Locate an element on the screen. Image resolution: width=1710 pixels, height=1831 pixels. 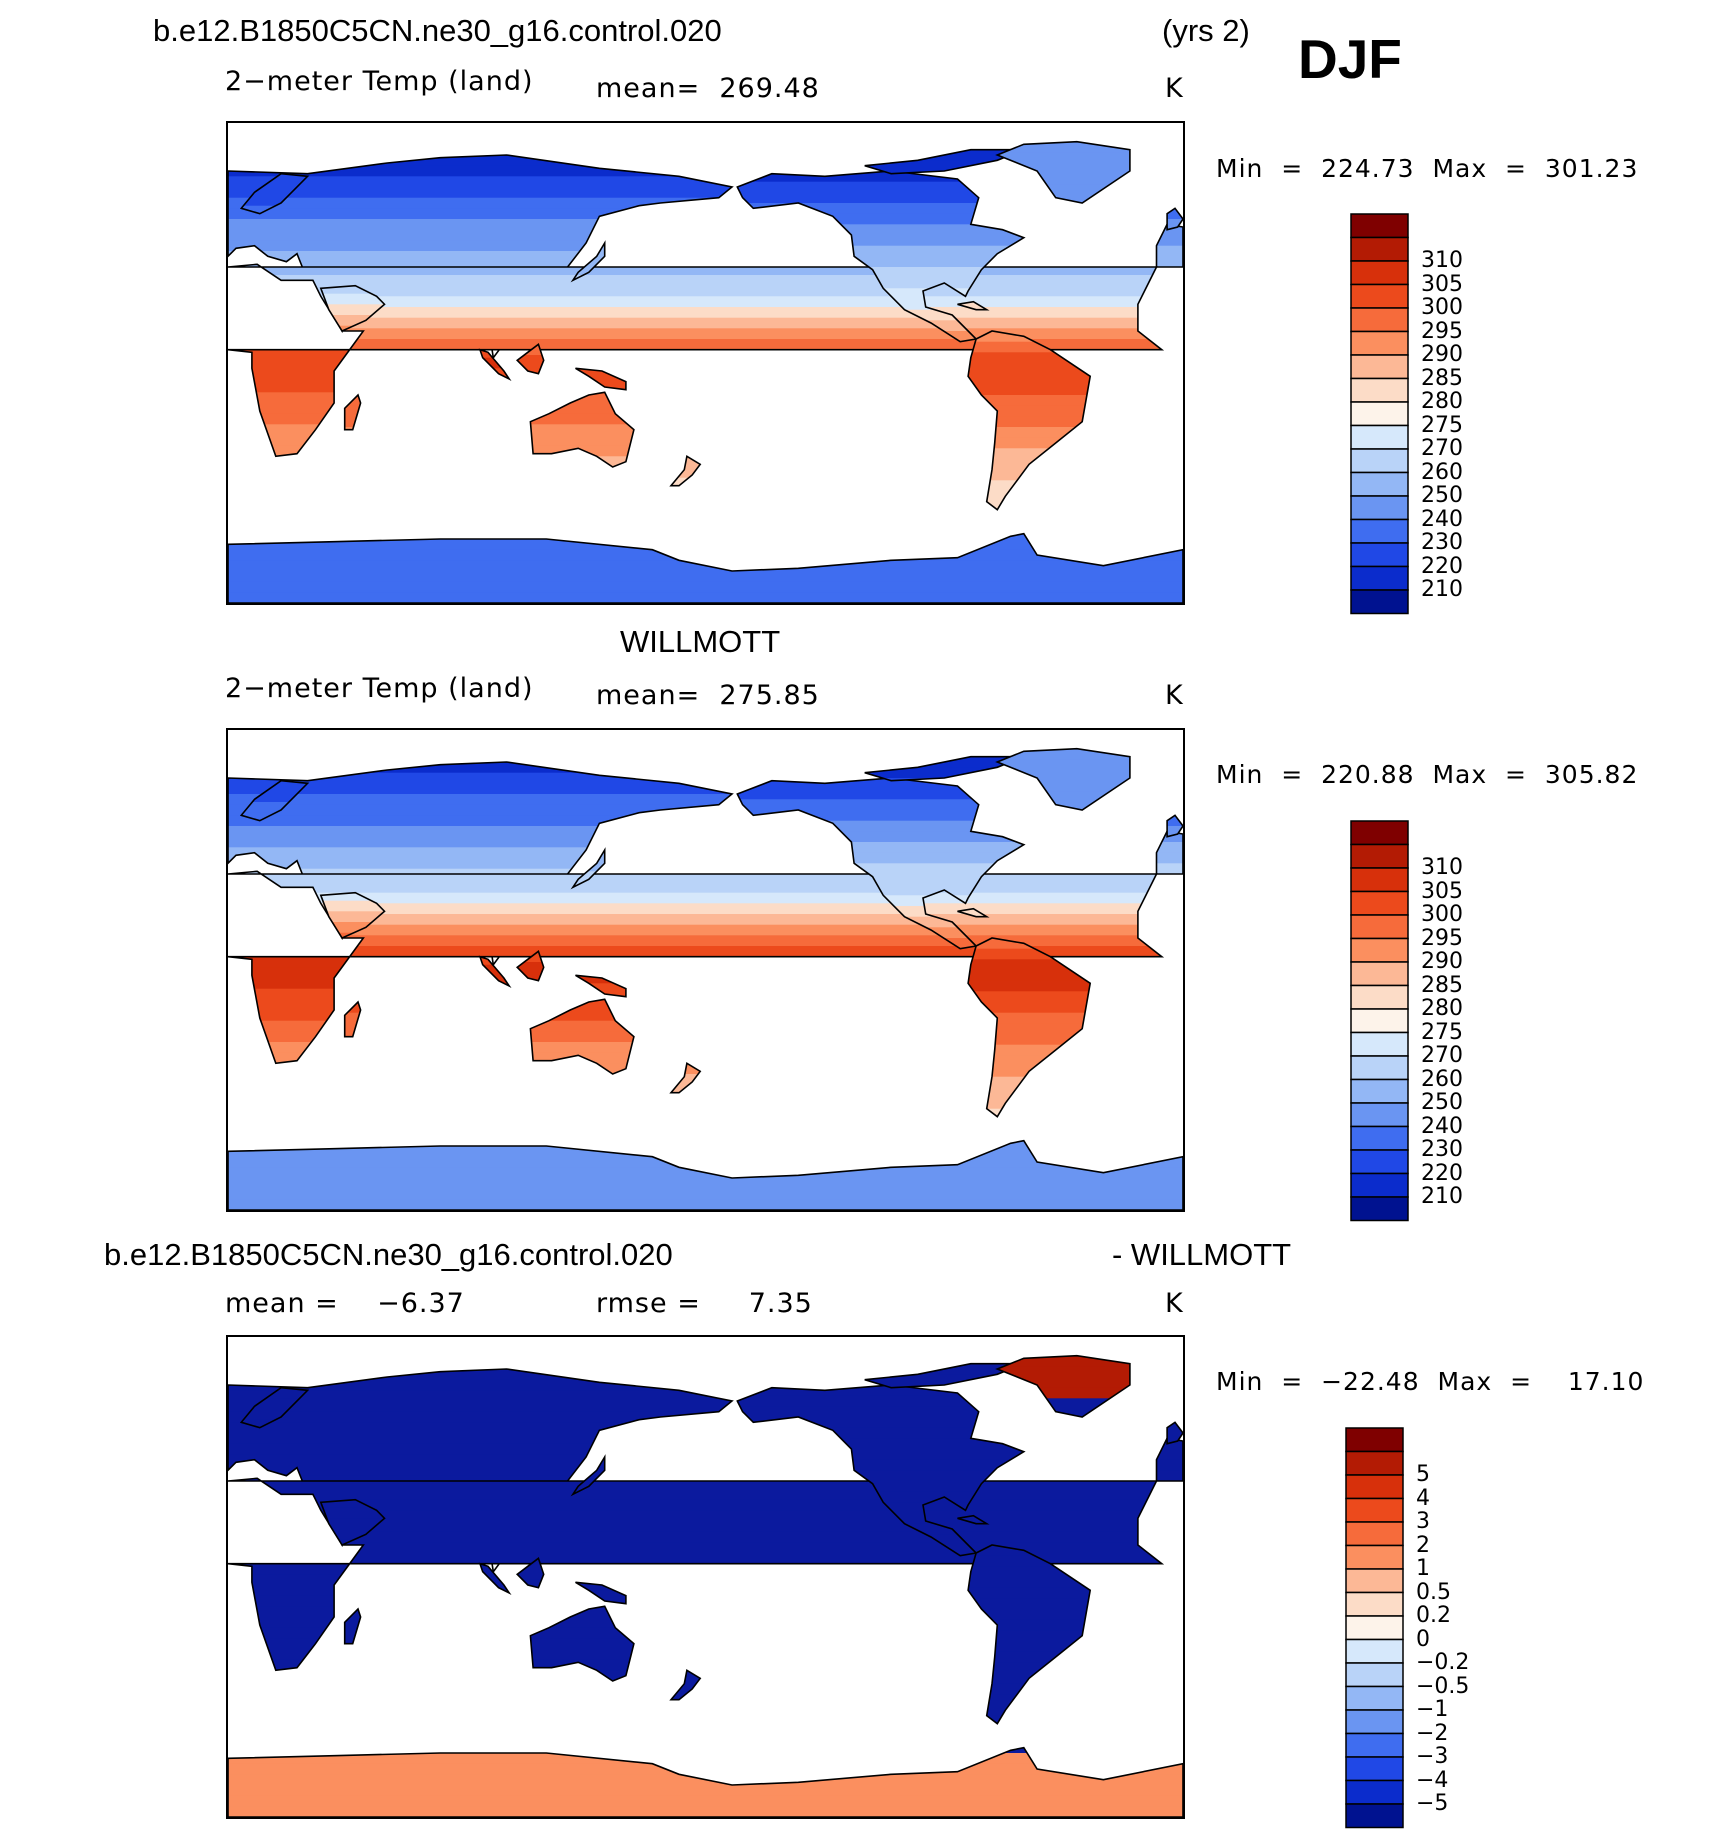
panel1-years-label: (yrs 2) is located at coordinates (1206, 30).